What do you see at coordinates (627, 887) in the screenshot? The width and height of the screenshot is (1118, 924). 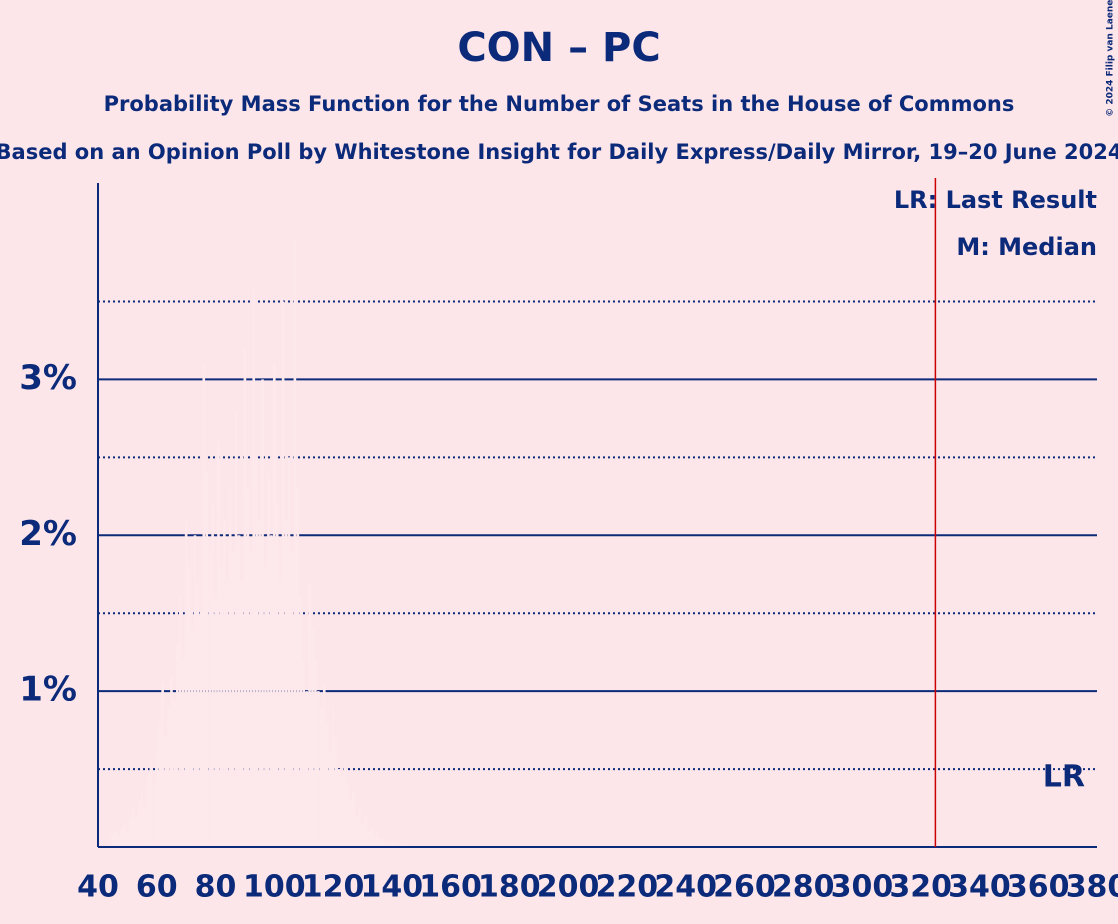 I see `x-tick-label: 220` at bounding box center [627, 887].